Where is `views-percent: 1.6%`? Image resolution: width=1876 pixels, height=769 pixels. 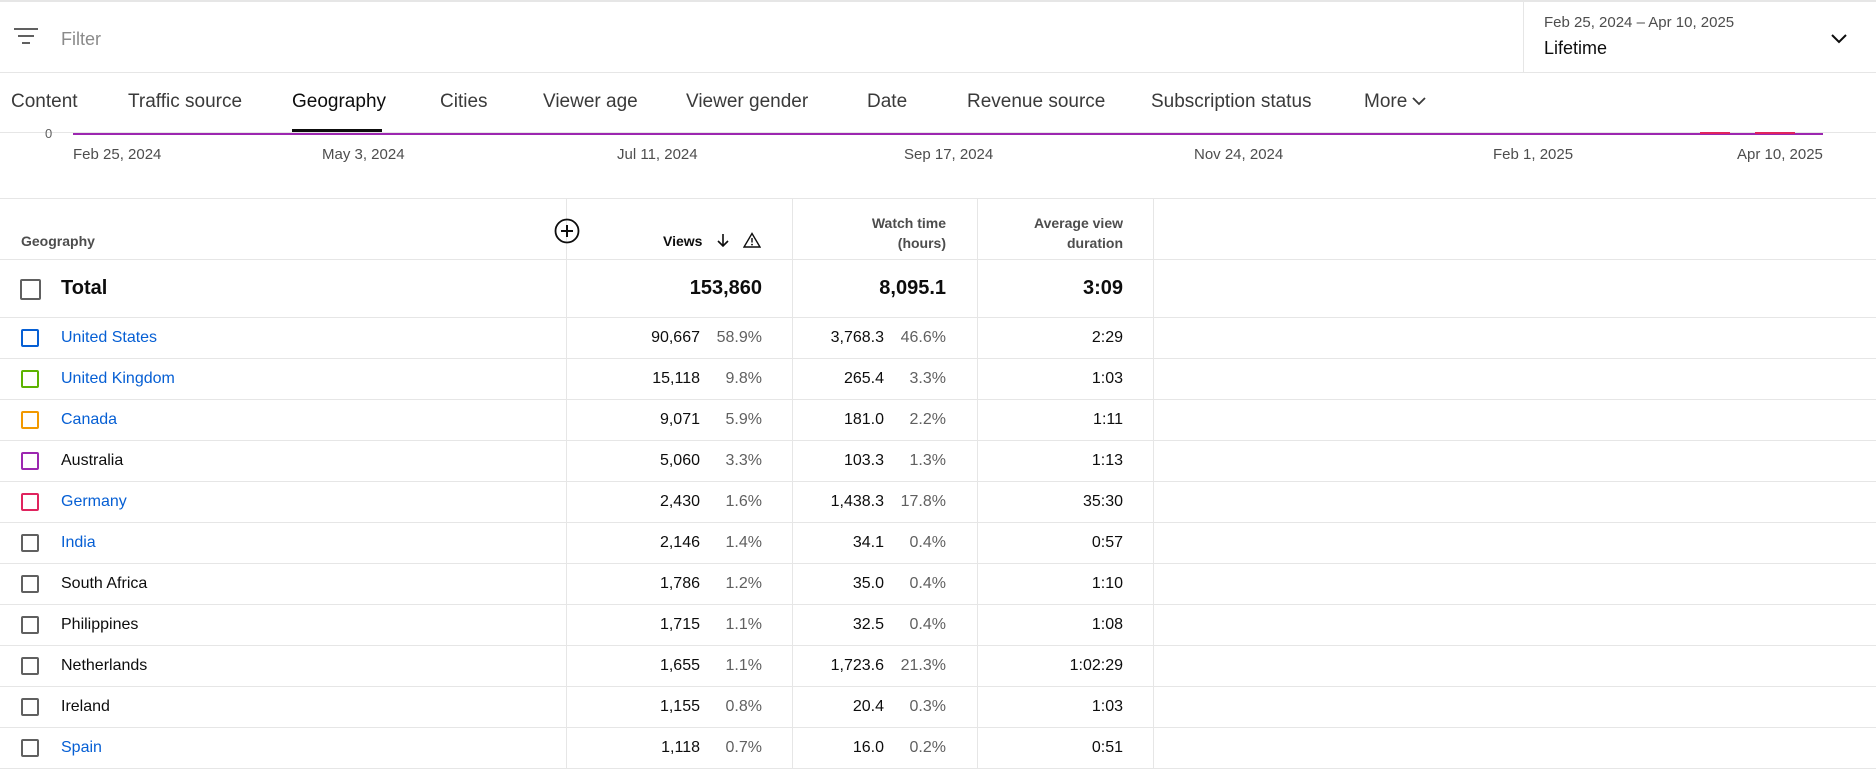
views-percent: 1.6% is located at coordinates (743, 501).